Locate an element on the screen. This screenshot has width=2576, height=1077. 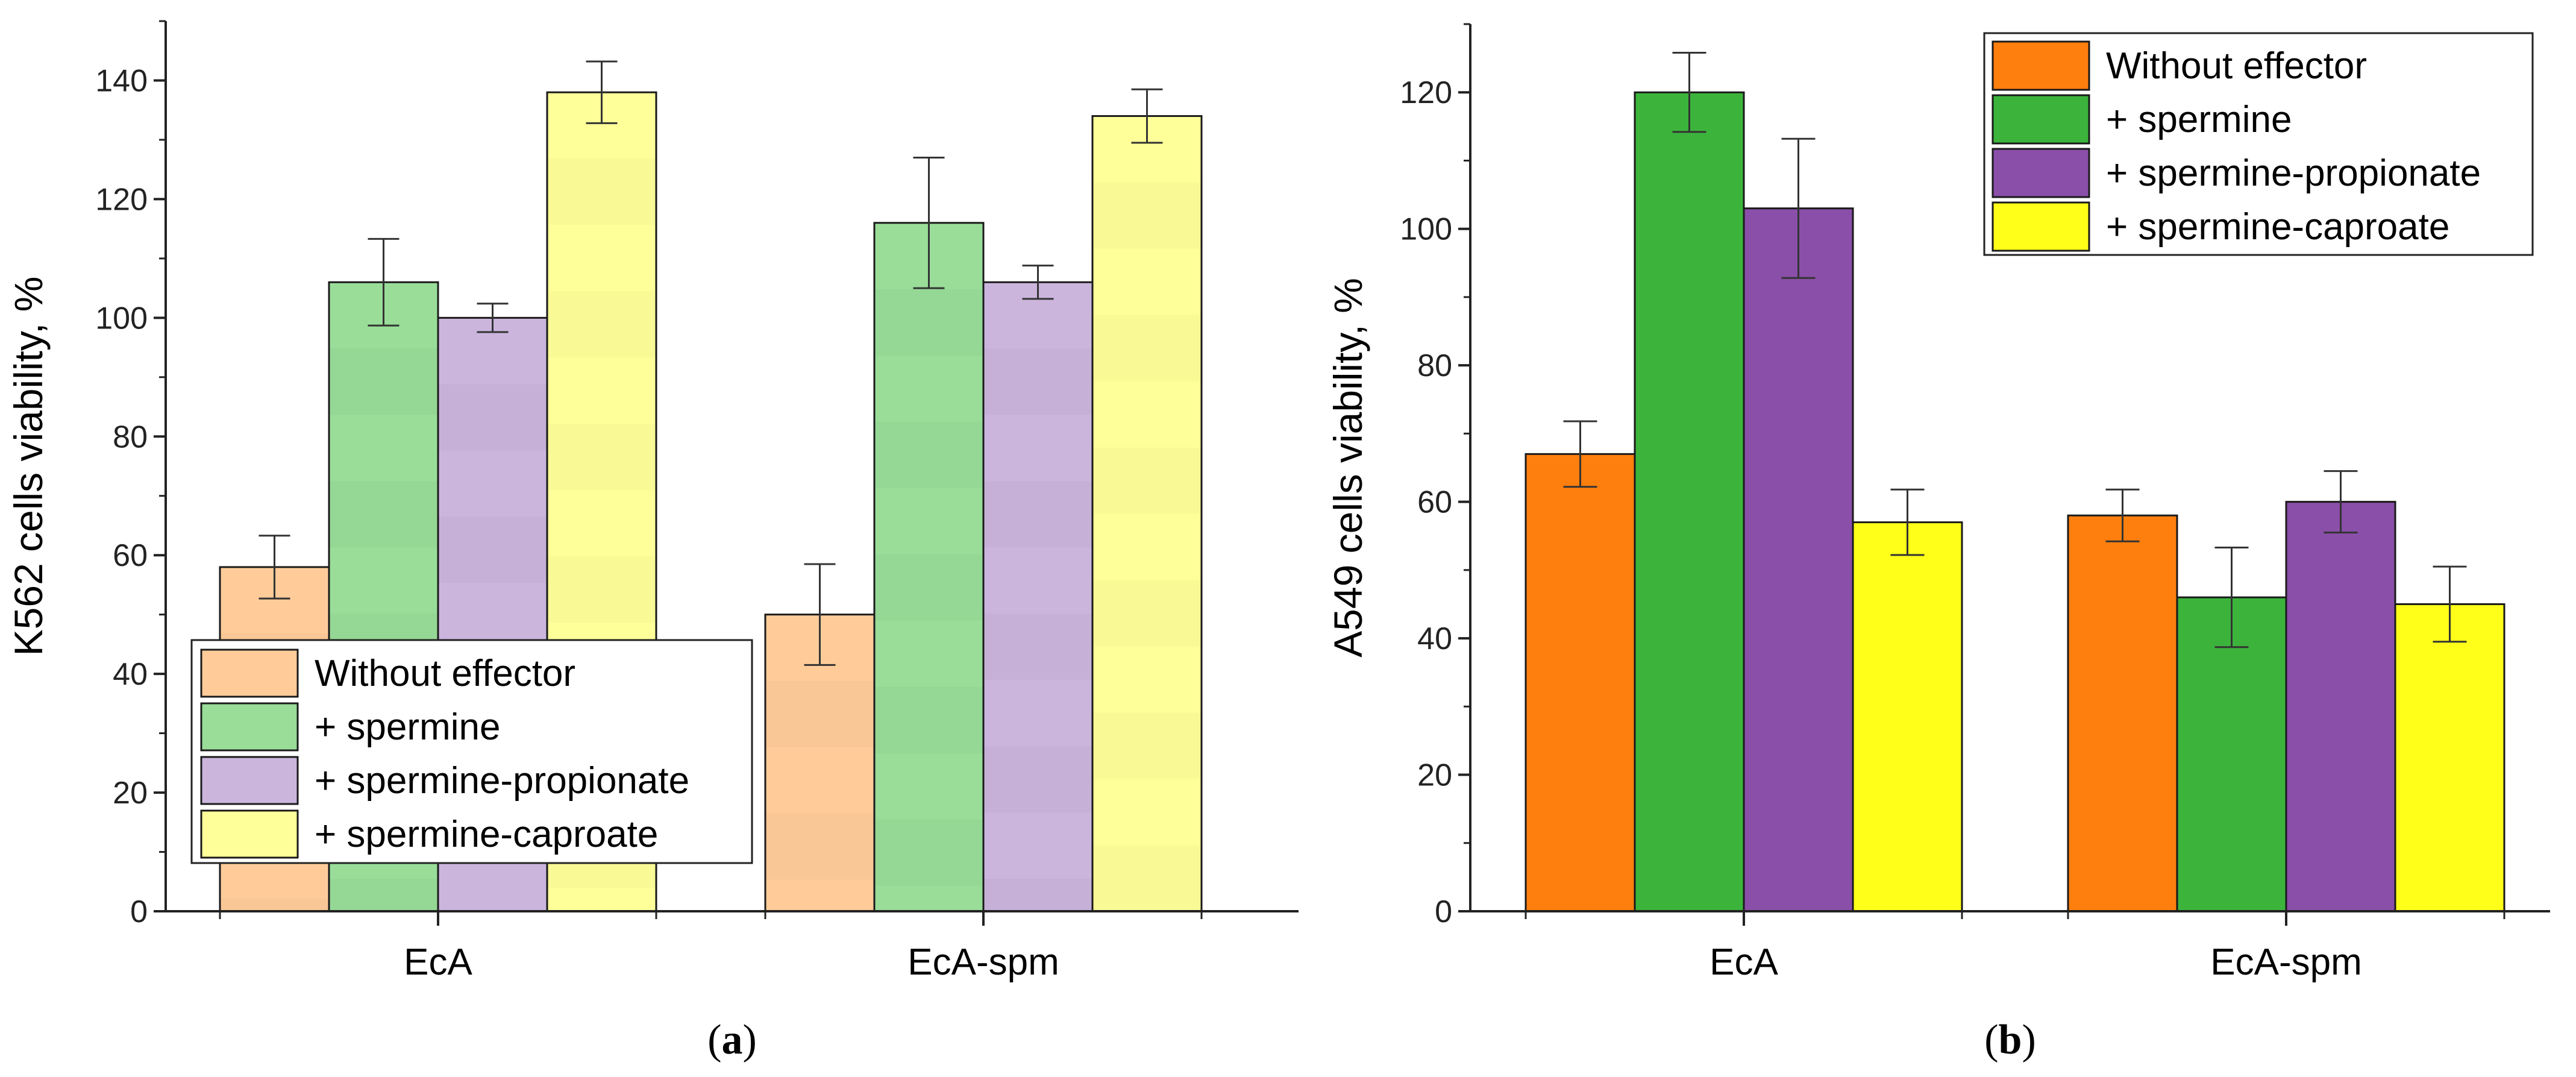
y-axis-title: A549 cells viability, % is located at coordinates (1348, 468).